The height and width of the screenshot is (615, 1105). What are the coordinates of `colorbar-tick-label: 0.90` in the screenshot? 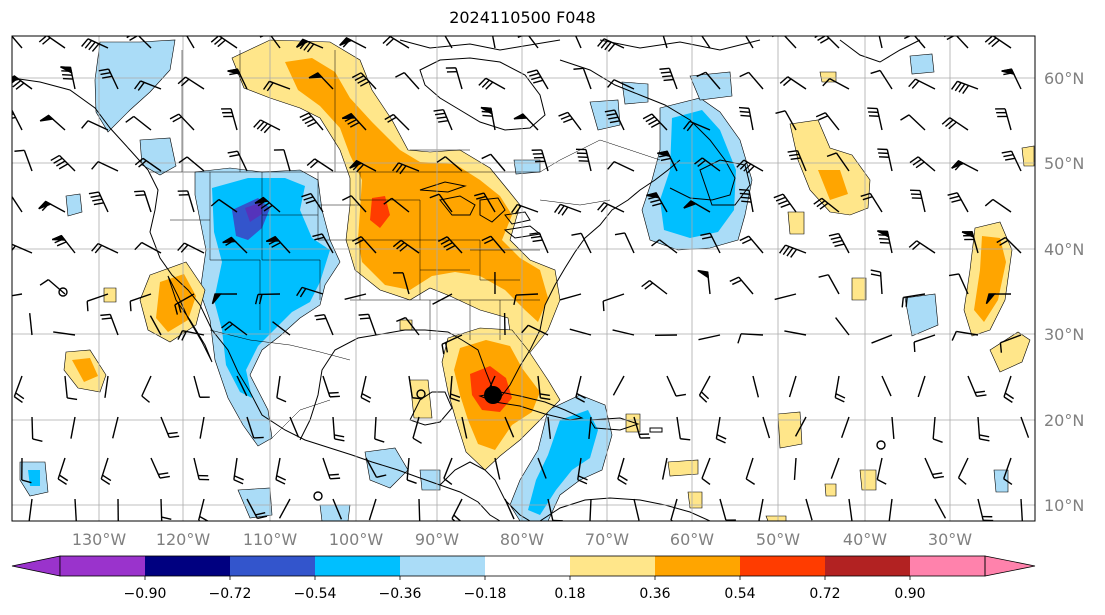 It's located at (909, 594).